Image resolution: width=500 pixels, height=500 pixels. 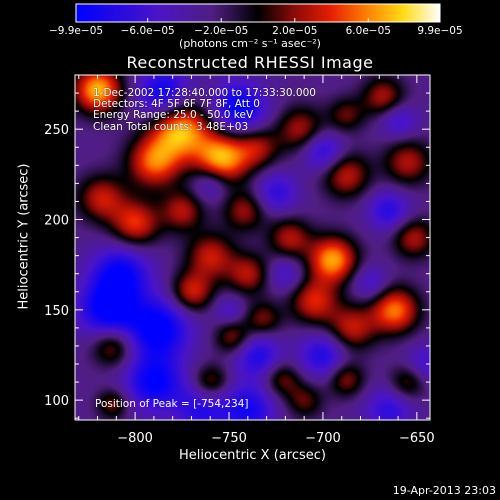 What do you see at coordinates (56, 221) in the screenshot?
I see `y-tick-label: 200` at bounding box center [56, 221].